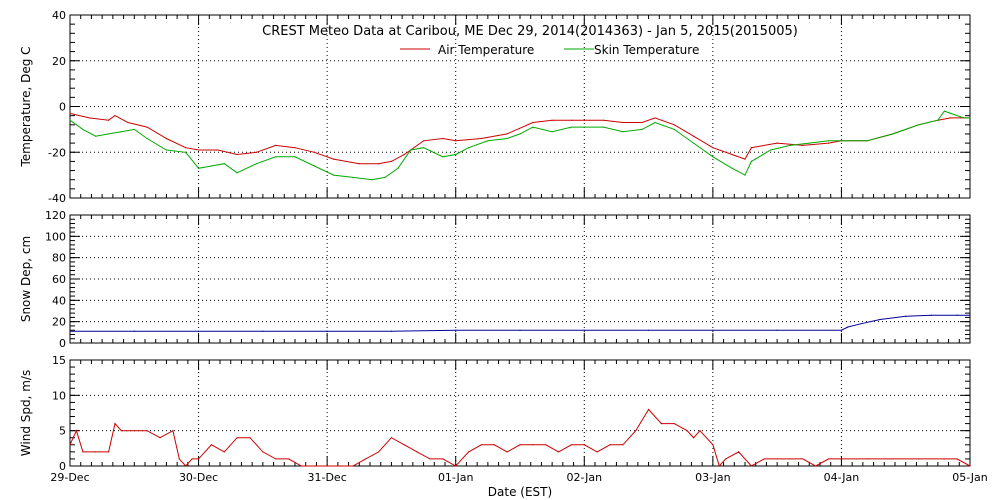 This screenshot has width=1000, height=500. I want to click on legend-label-skin-temperature: Skin Temperature, so click(646, 50).